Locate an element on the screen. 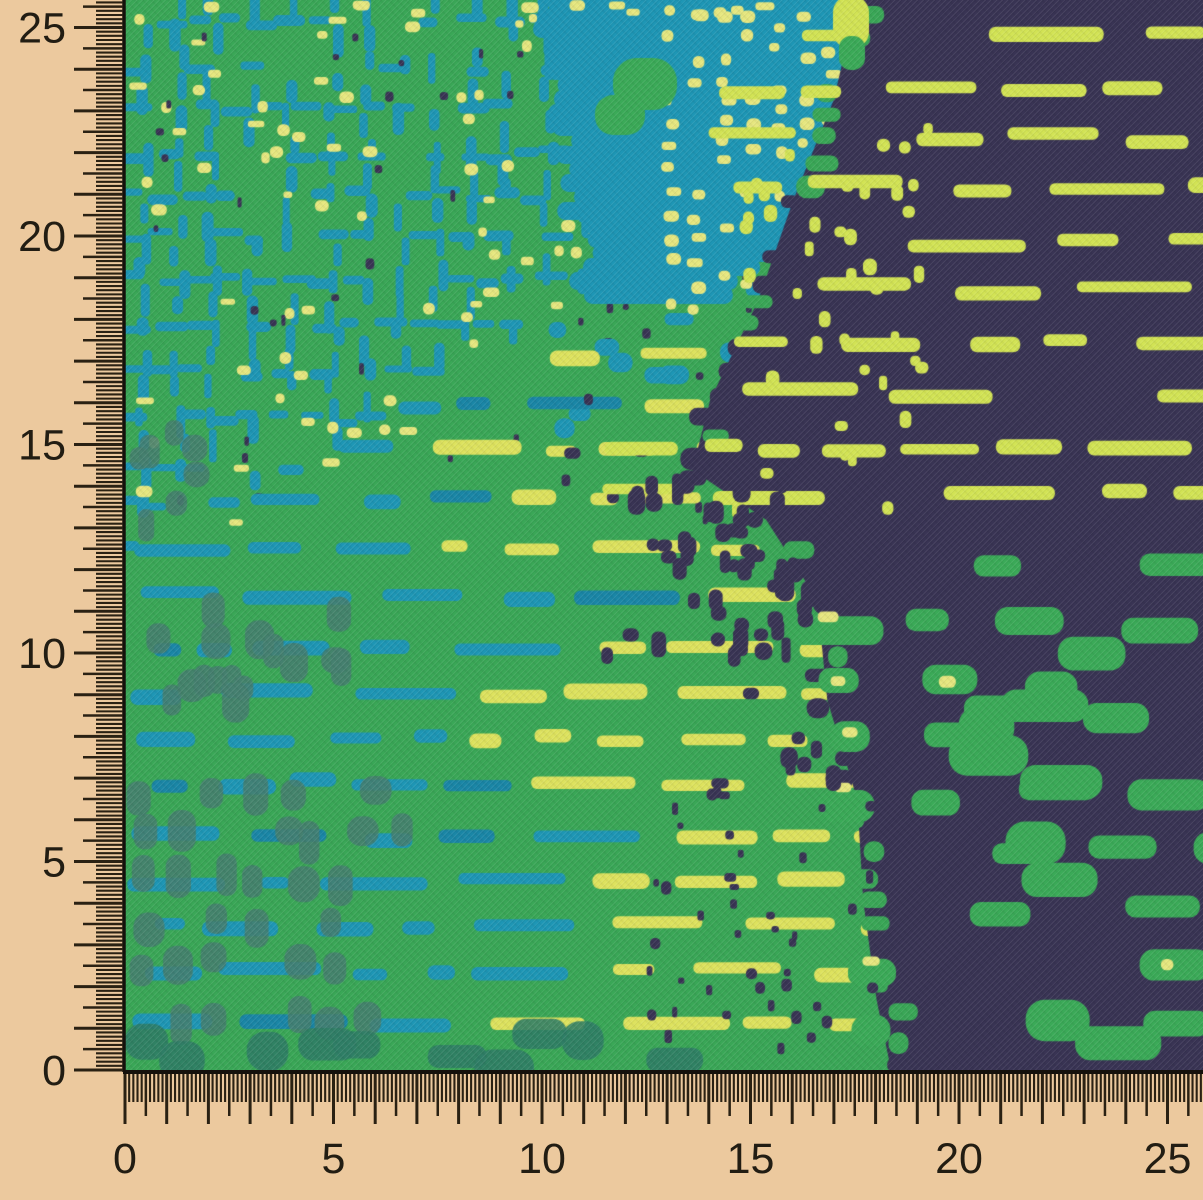  ruler-label-bottom: 0 is located at coordinates (125, 1159).